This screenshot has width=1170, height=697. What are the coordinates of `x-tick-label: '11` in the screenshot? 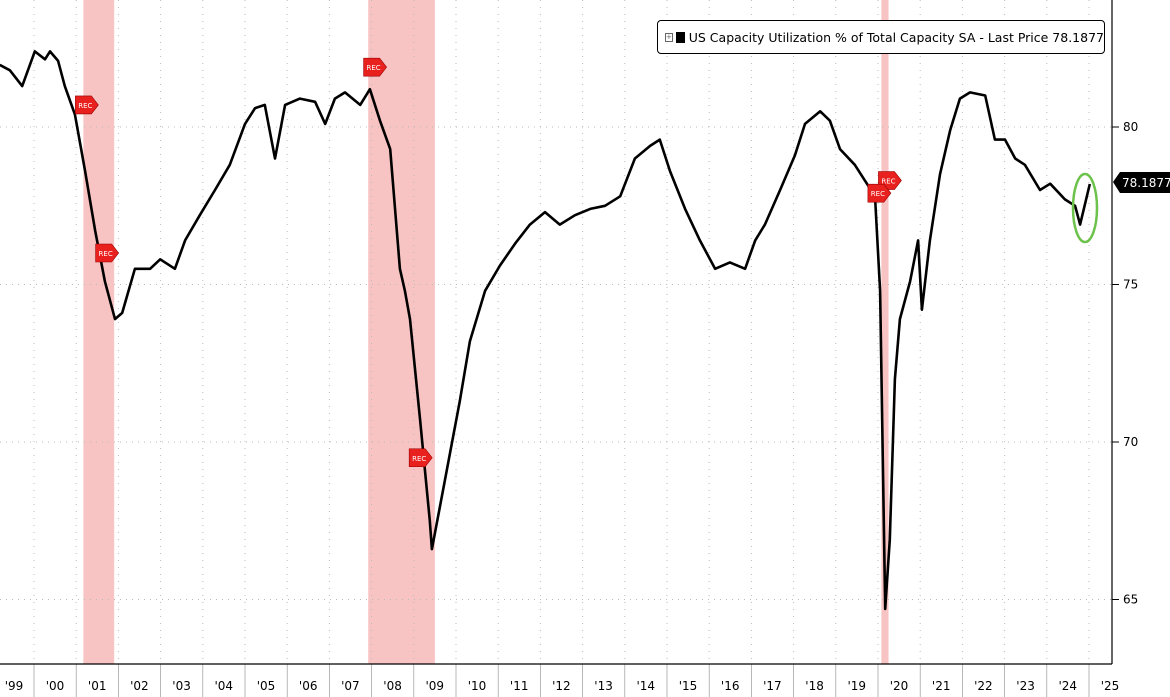 It's located at (519, 686).